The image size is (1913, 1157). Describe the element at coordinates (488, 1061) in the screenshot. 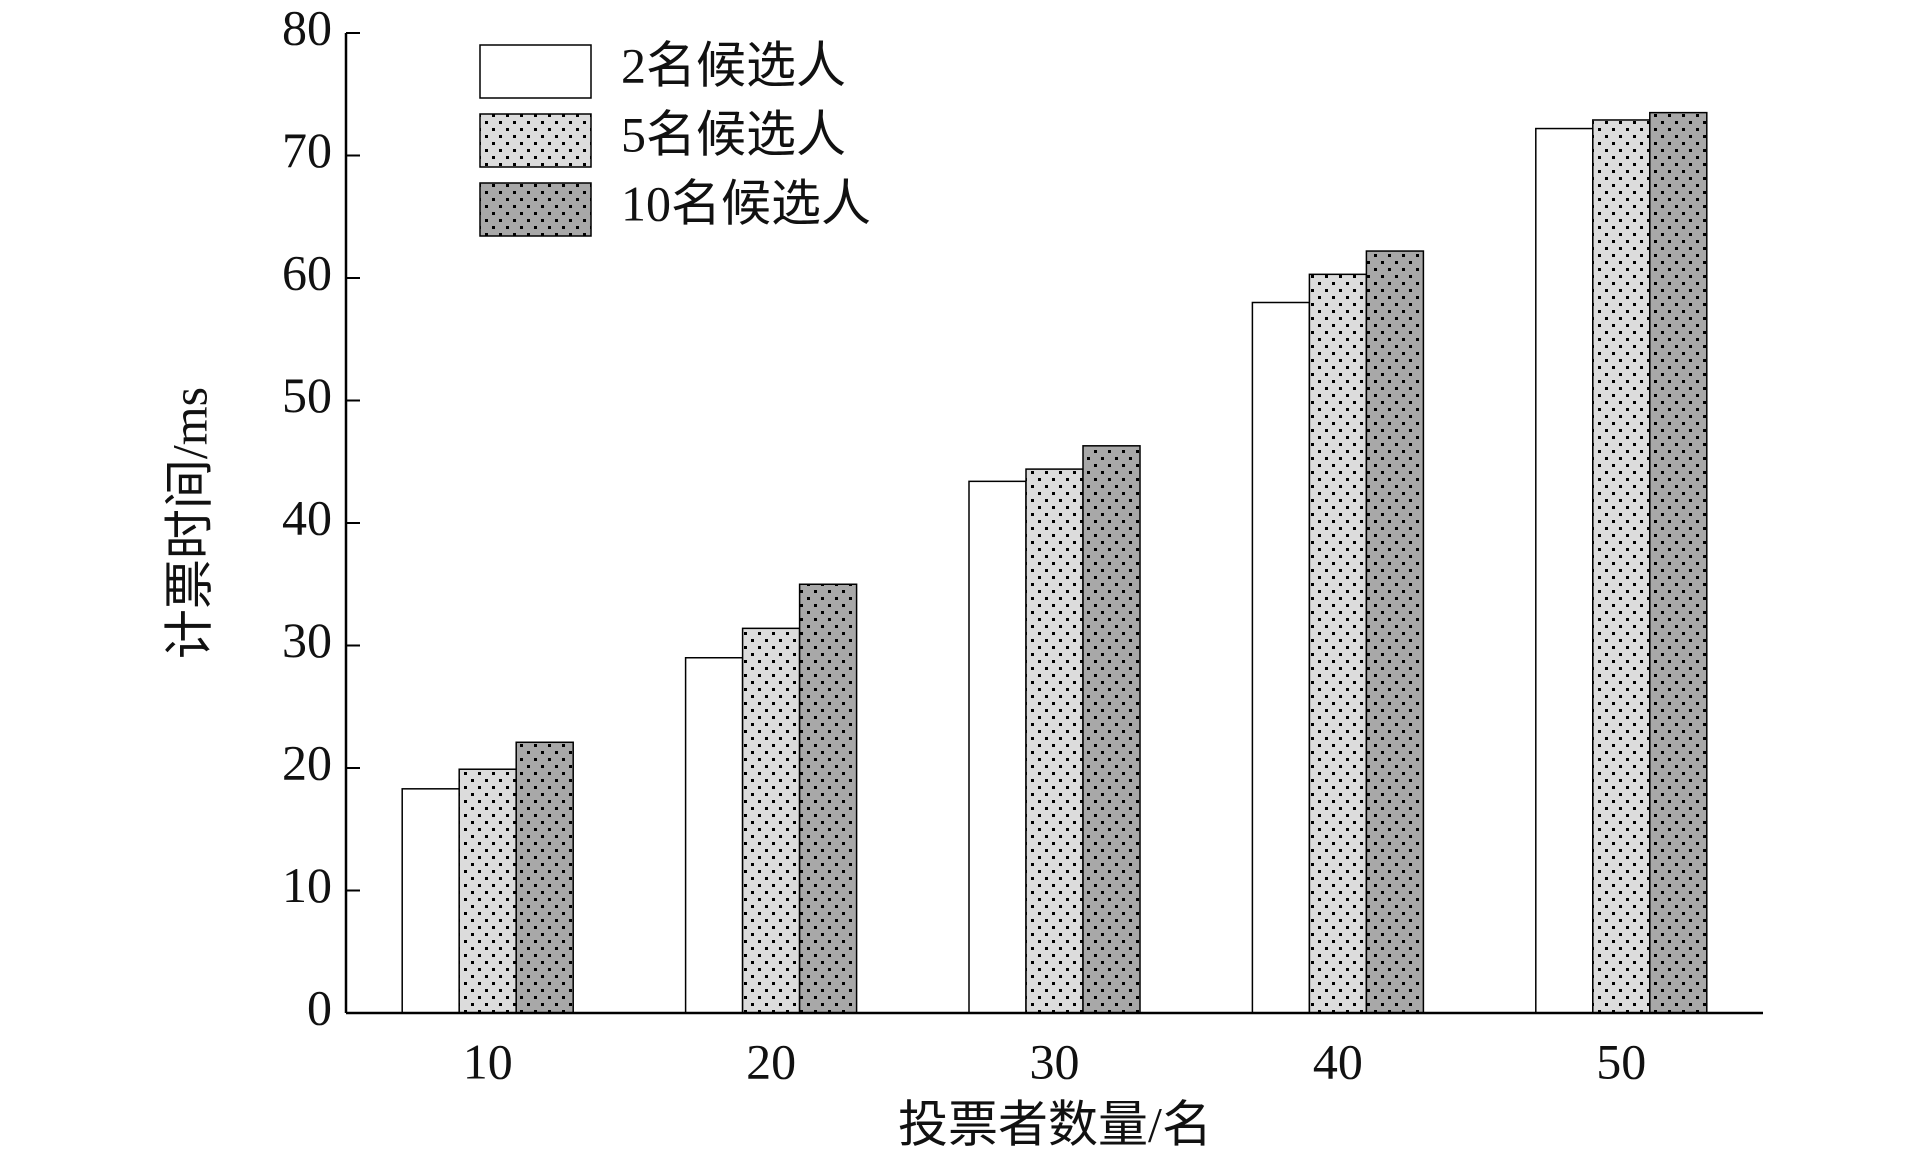

I see `x-tick-label: 10` at that location.